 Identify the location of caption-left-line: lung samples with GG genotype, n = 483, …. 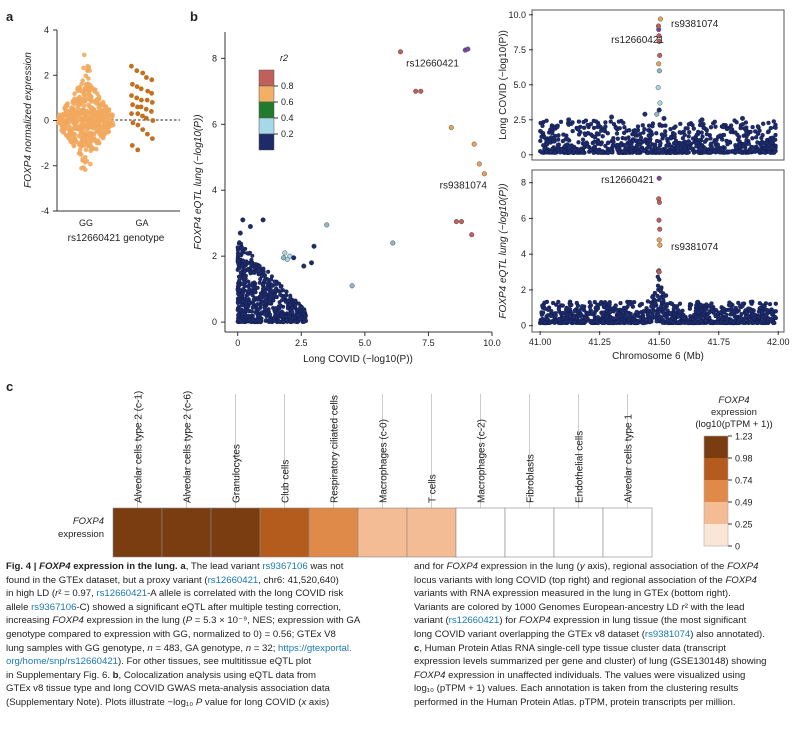
(204, 649).